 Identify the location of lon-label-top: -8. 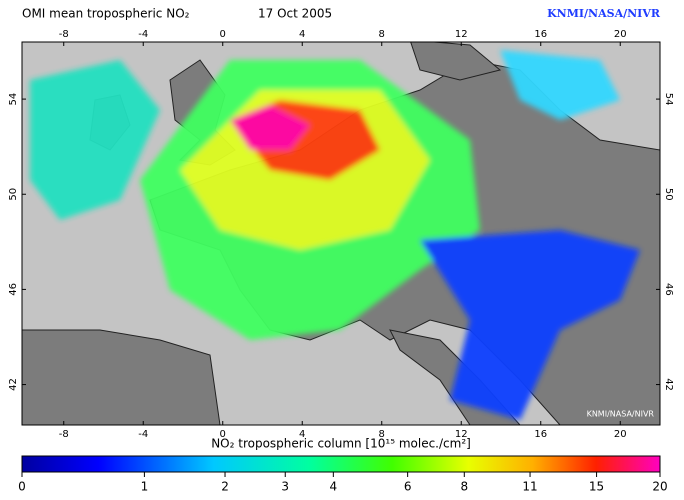
(64, 34).